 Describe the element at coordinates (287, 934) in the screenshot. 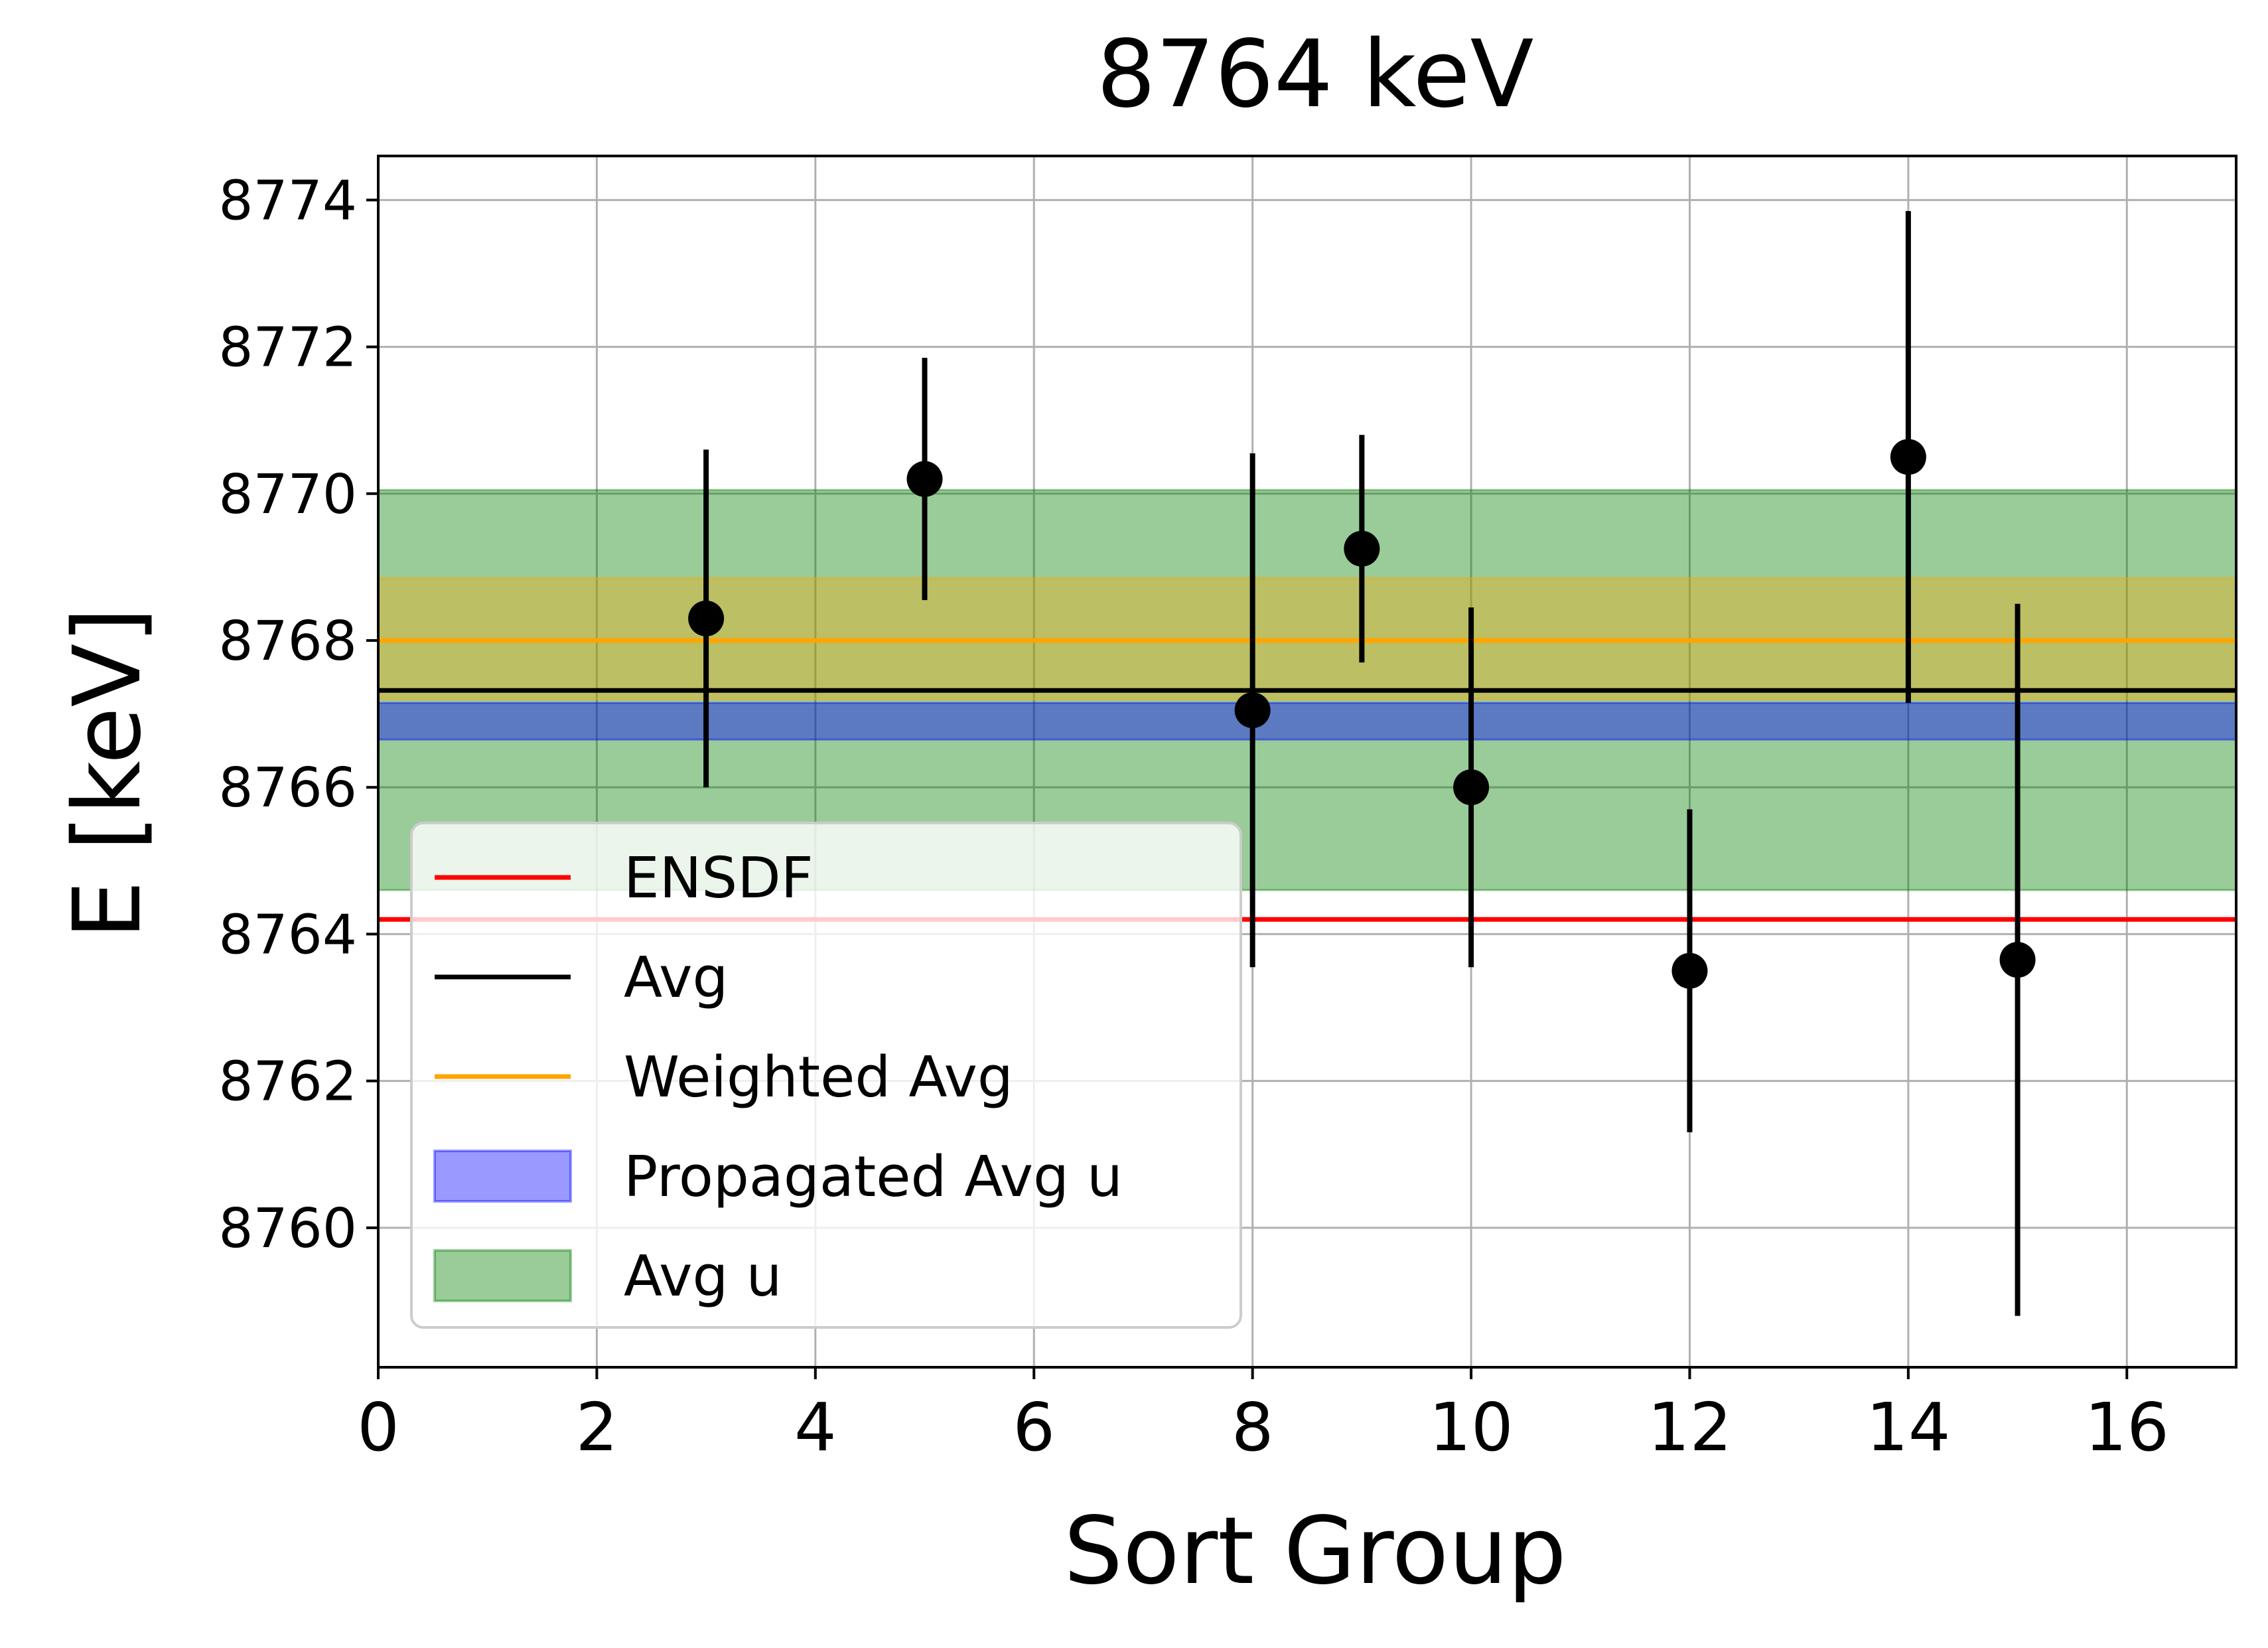

I see `y-tick-label: 8764` at that location.